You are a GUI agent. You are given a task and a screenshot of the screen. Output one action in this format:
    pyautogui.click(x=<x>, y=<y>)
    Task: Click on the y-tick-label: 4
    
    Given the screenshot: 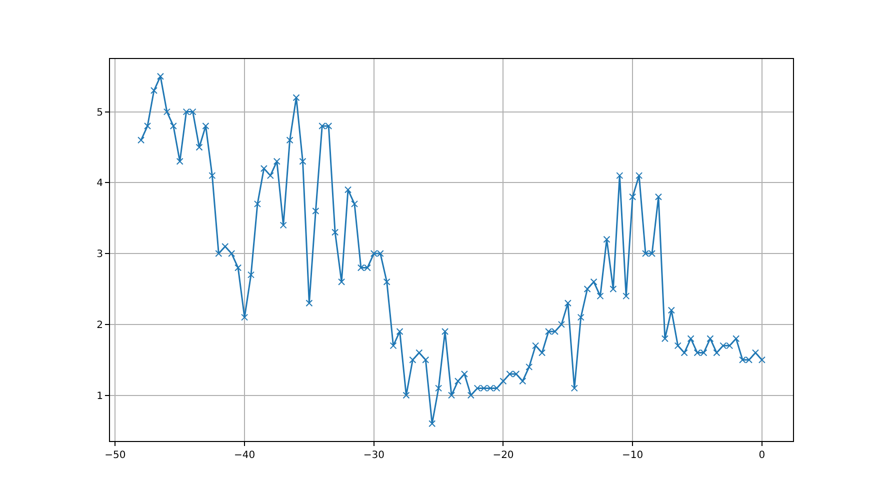 What is the action you would take?
    pyautogui.click(x=99, y=184)
    